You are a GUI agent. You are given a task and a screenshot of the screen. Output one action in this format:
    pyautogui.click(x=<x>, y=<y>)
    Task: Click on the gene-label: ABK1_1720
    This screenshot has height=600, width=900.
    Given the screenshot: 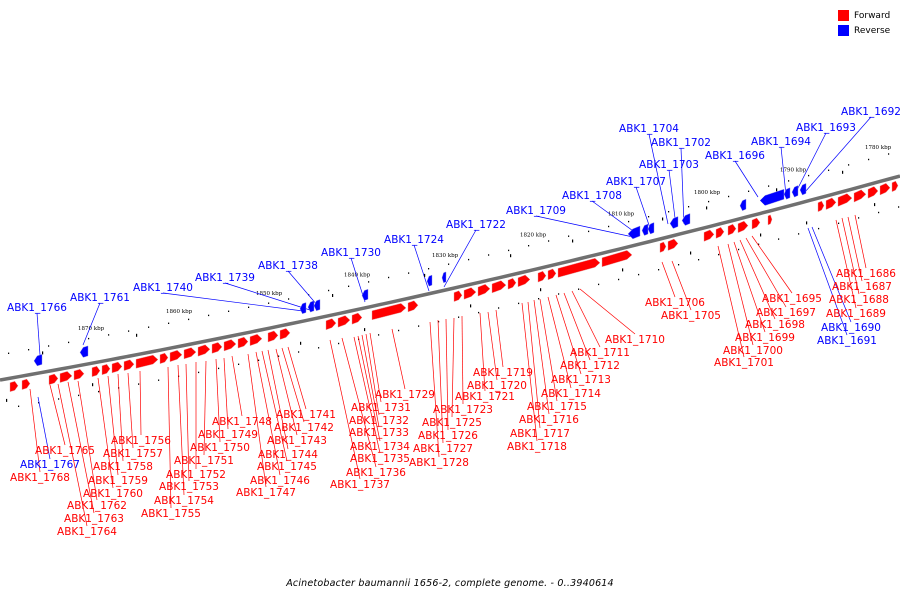 What is the action you would take?
    pyautogui.click(x=497, y=386)
    